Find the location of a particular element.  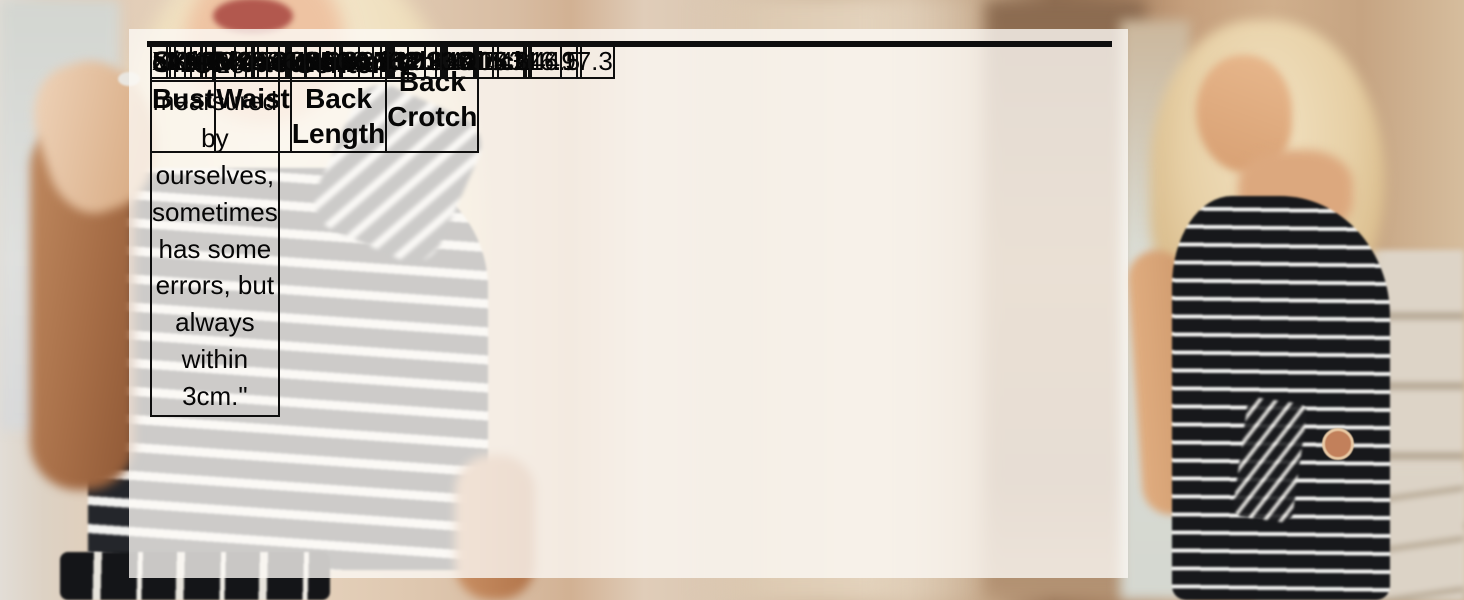

left-model-lips is located at coordinates (253, 17).